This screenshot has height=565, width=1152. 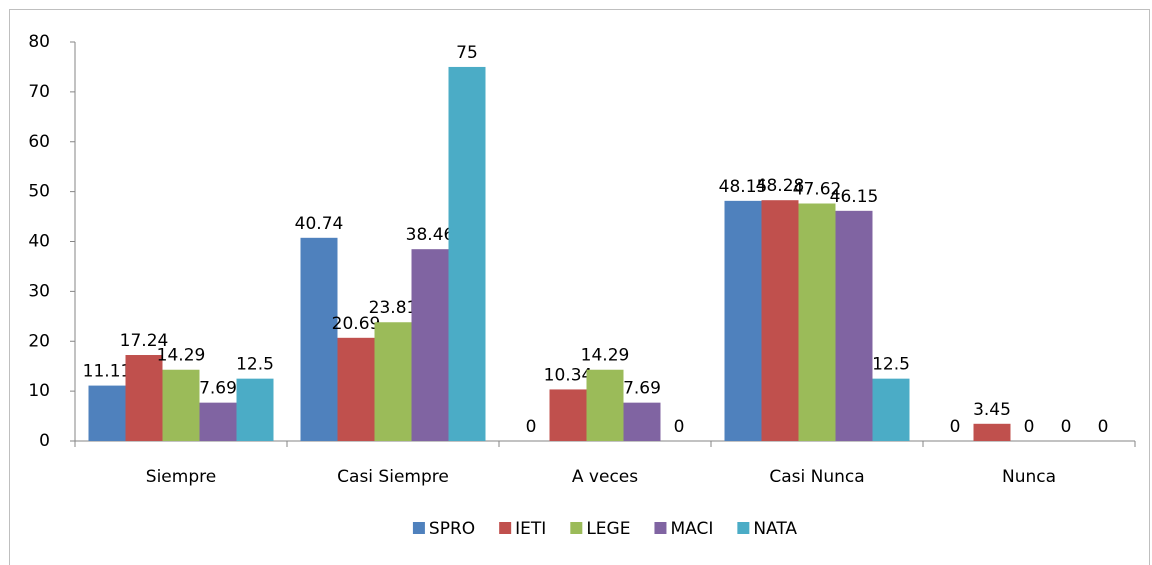 I want to click on y-tick-label: 30, so click(x=39, y=291).